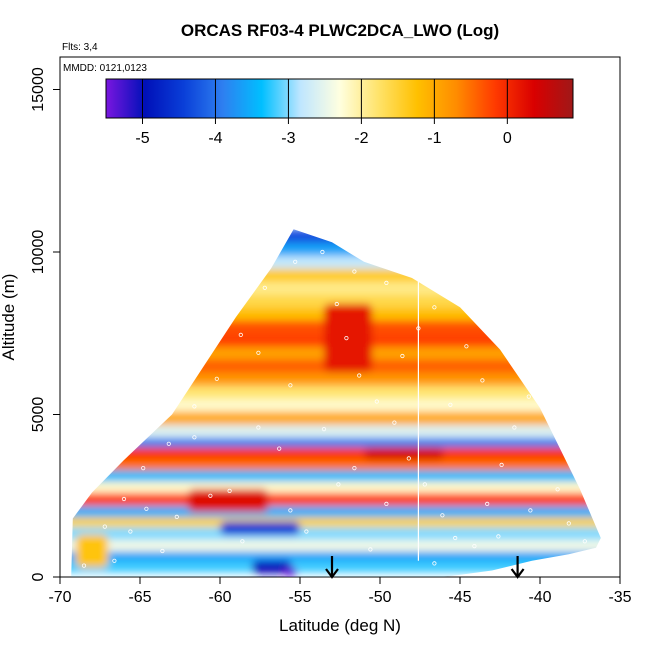 The width and height of the screenshot is (650, 655). I want to click on y-tick-label: 10000, so click(38, 252).